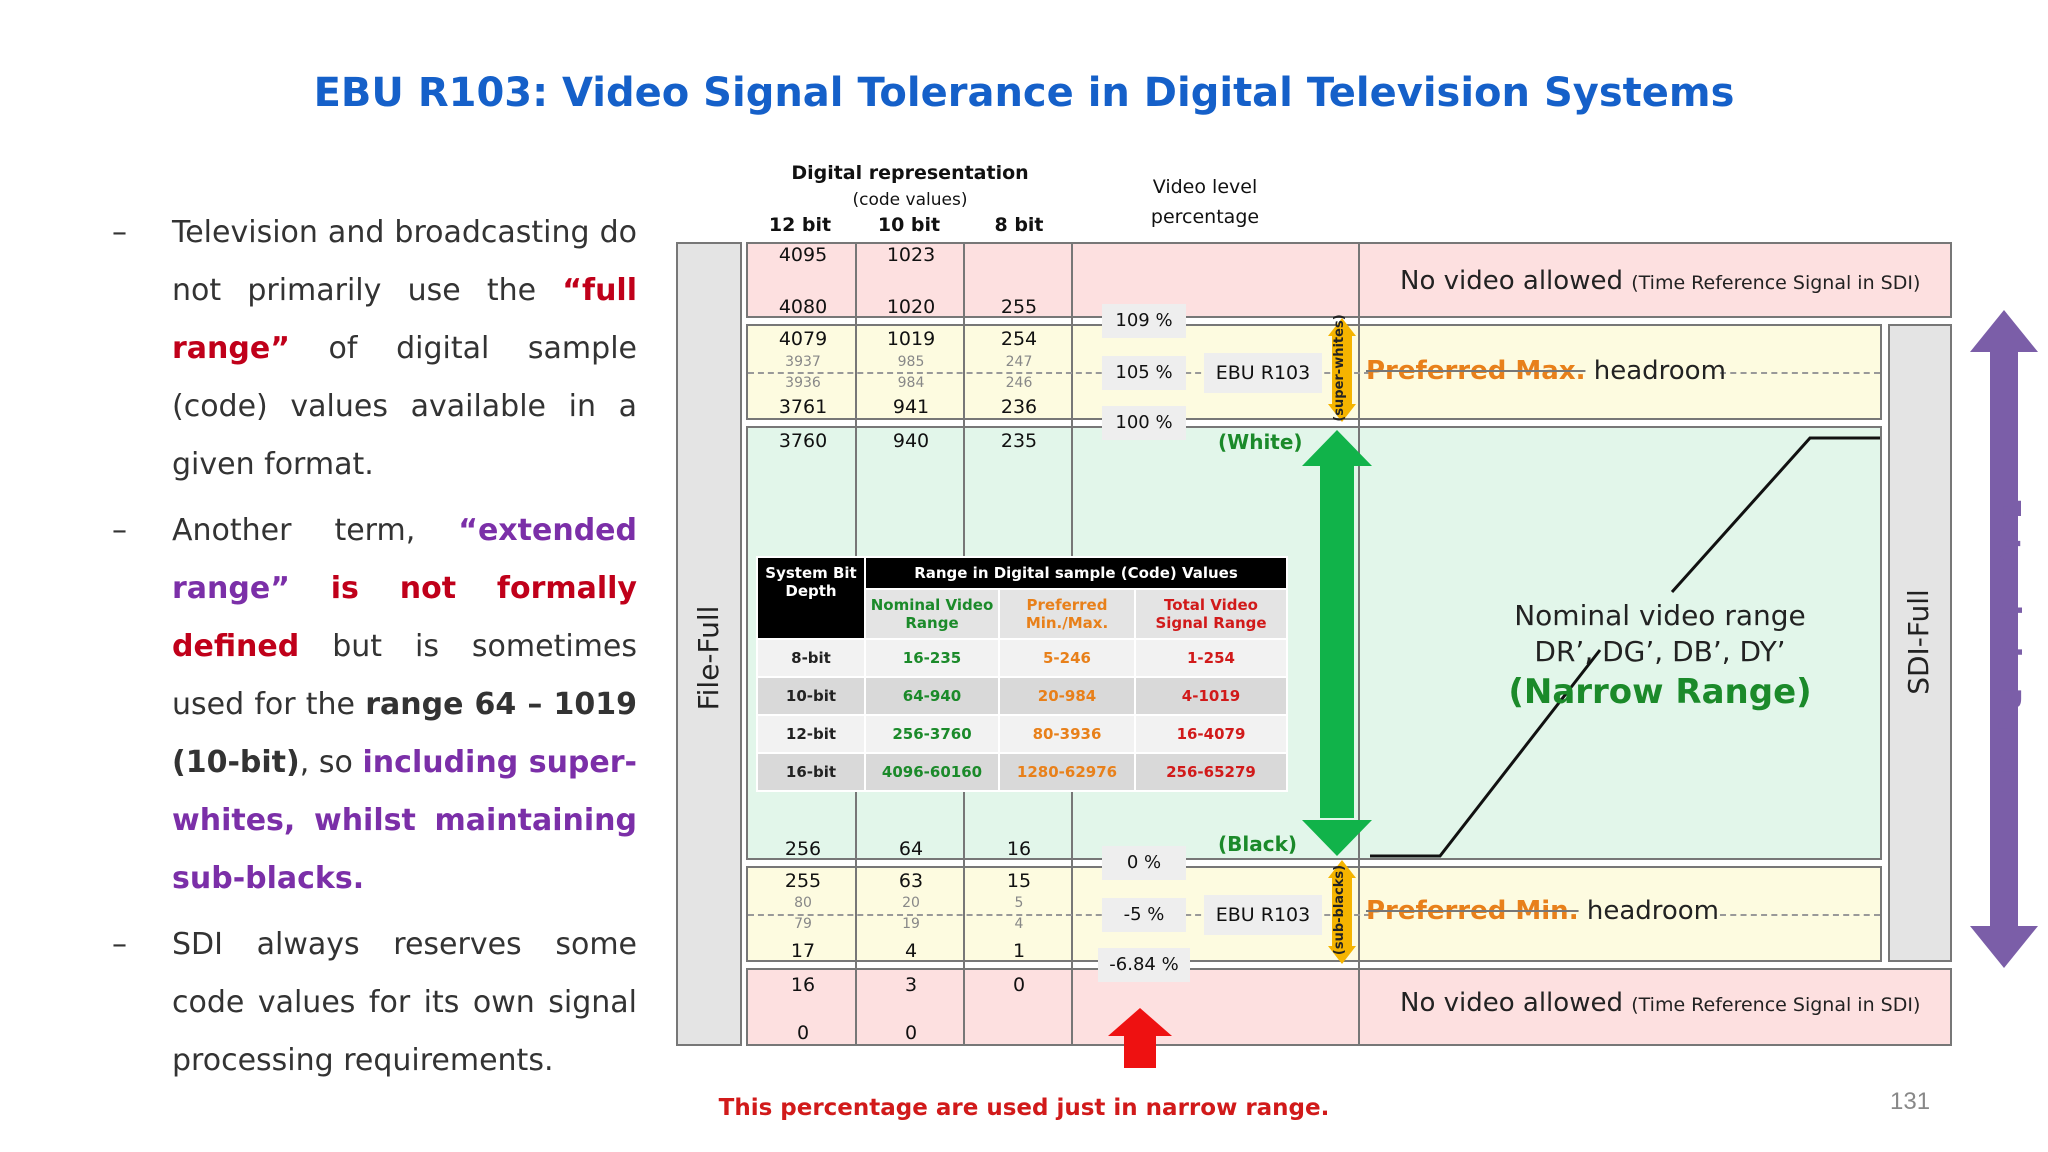 The image size is (2048, 1152). What do you see at coordinates (1211, 734) in the screenshot?
I see `rt-total: 16-4079` at bounding box center [1211, 734].